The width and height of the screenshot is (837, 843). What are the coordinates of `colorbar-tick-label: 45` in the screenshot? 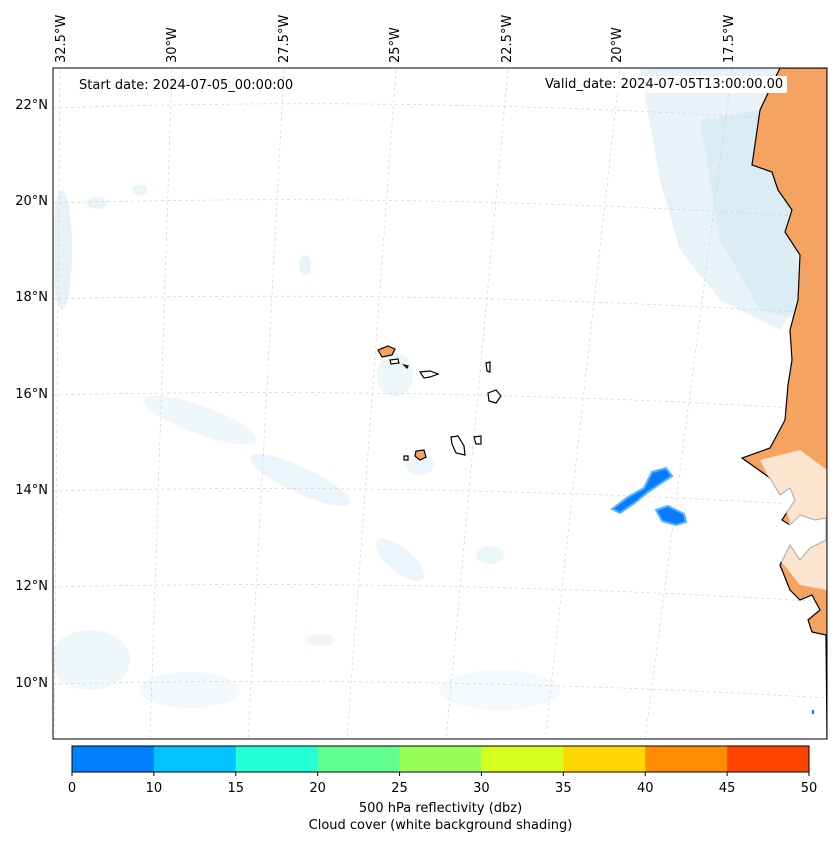 It's located at (727, 788).